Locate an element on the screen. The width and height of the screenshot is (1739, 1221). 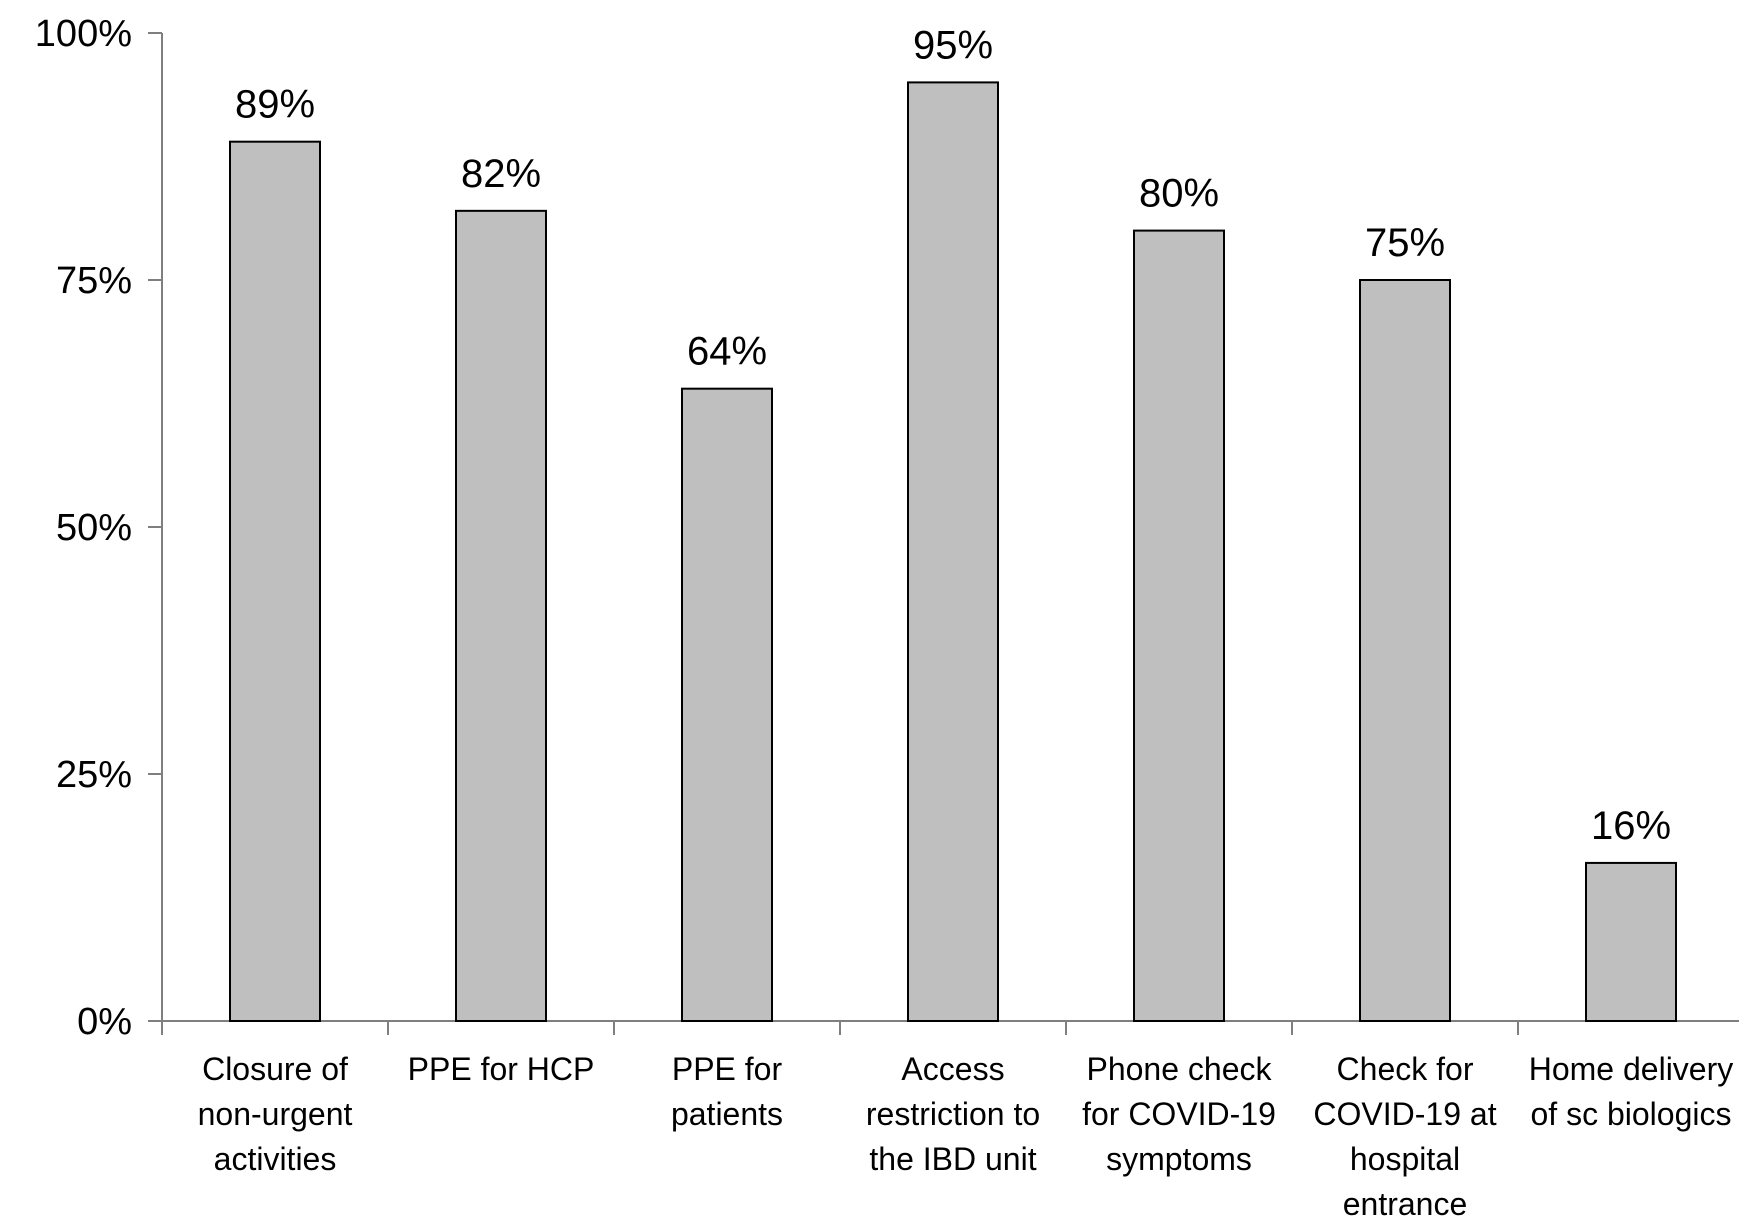
category-label-line: activities is located at coordinates (275, 1159).